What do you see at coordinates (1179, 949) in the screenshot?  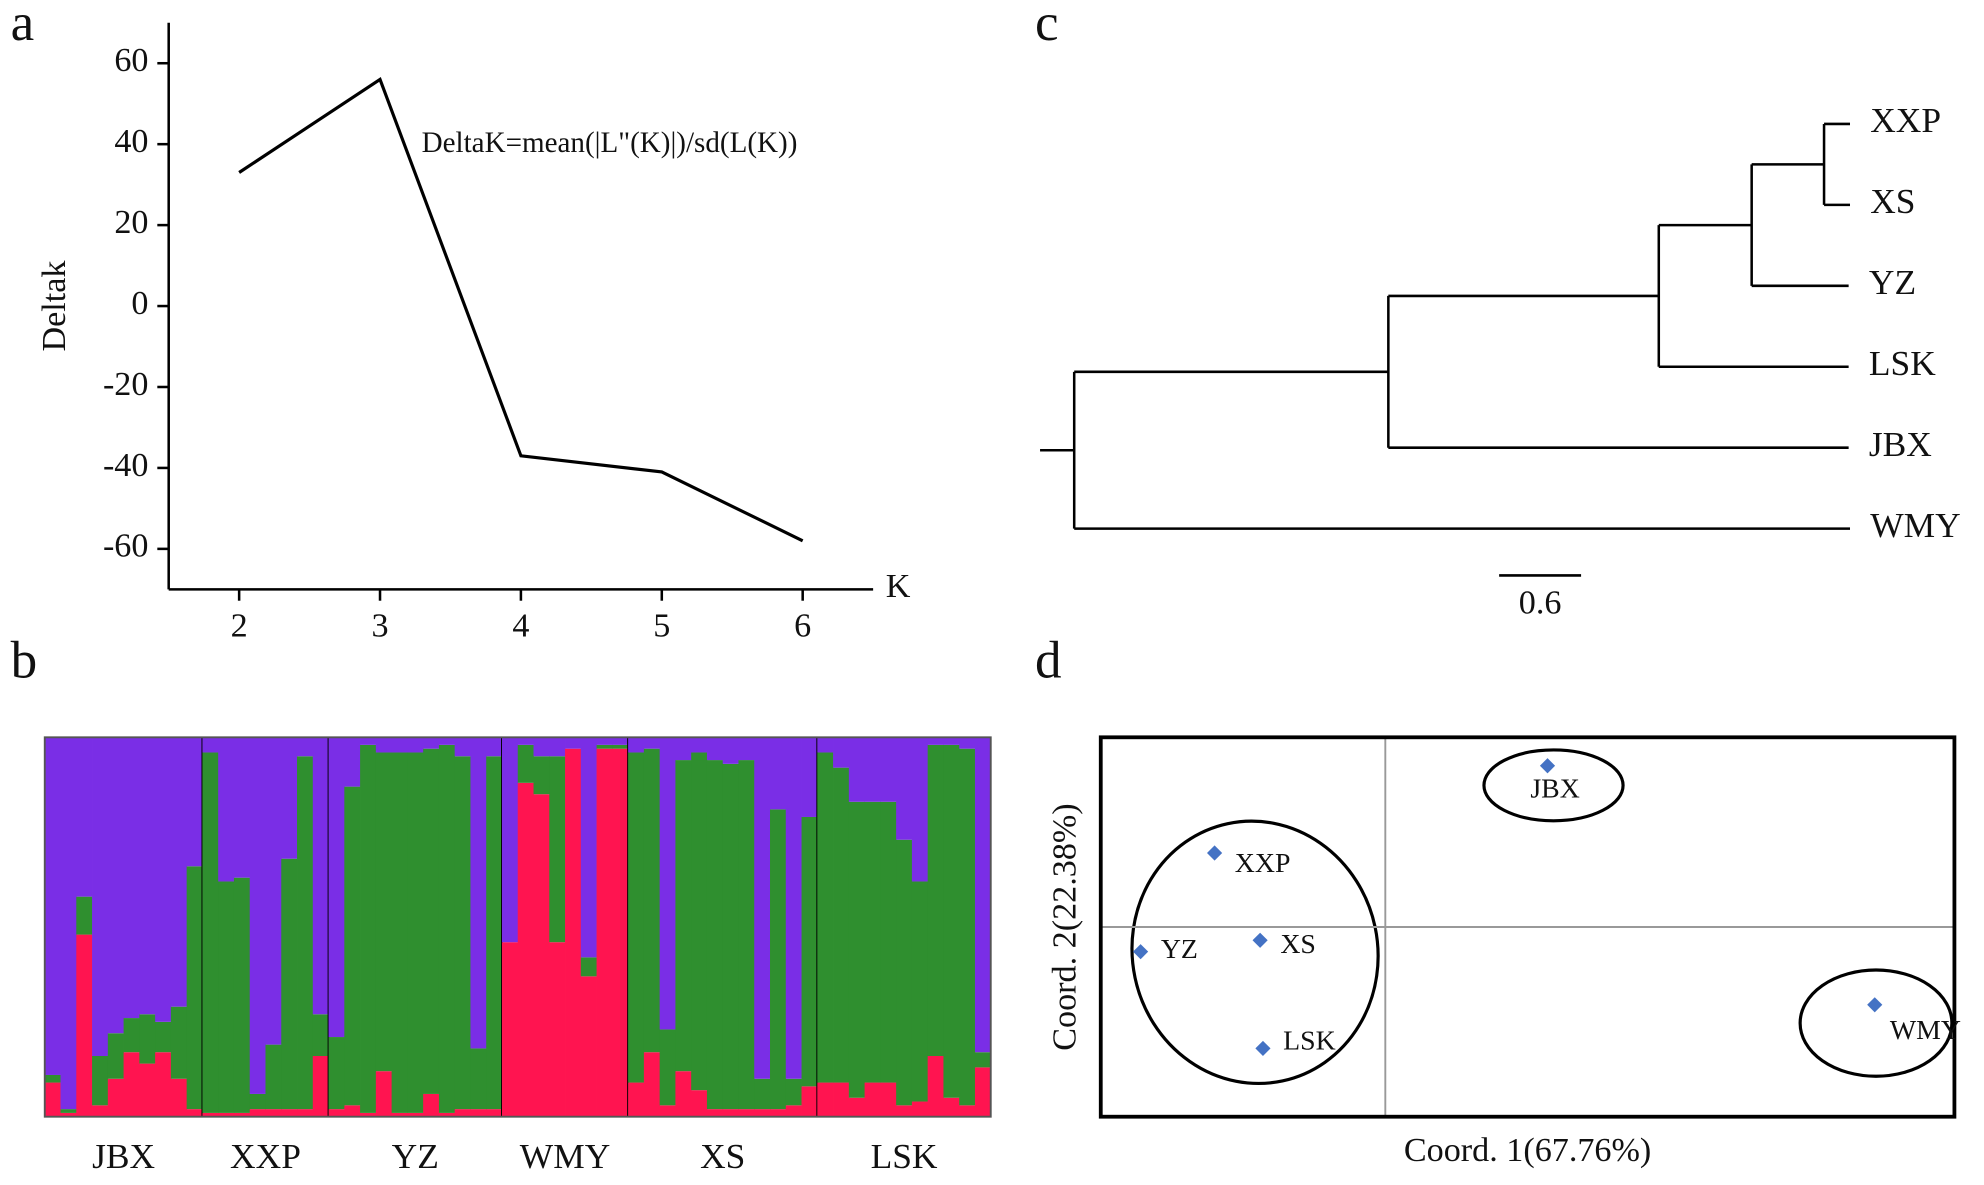 I see `point-label: YZ` at bounding box center [1179, 949].